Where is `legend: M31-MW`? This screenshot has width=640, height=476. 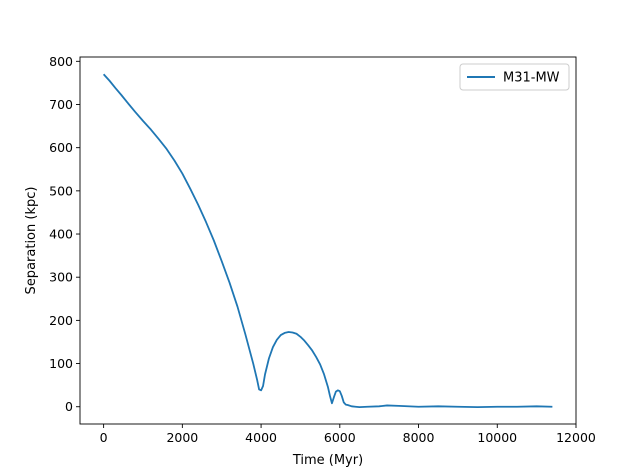
legend: M31-MW is located at coordinates (514, 77).